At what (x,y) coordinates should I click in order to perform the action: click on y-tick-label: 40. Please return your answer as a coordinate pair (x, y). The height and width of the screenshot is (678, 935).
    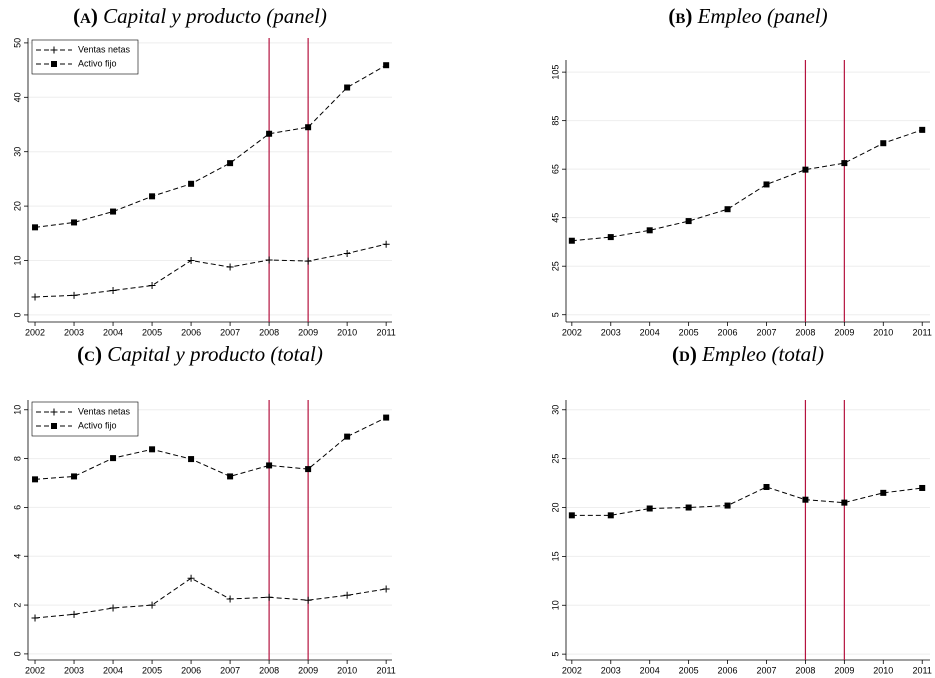
    Looking at the image, I should click on (17, 97).